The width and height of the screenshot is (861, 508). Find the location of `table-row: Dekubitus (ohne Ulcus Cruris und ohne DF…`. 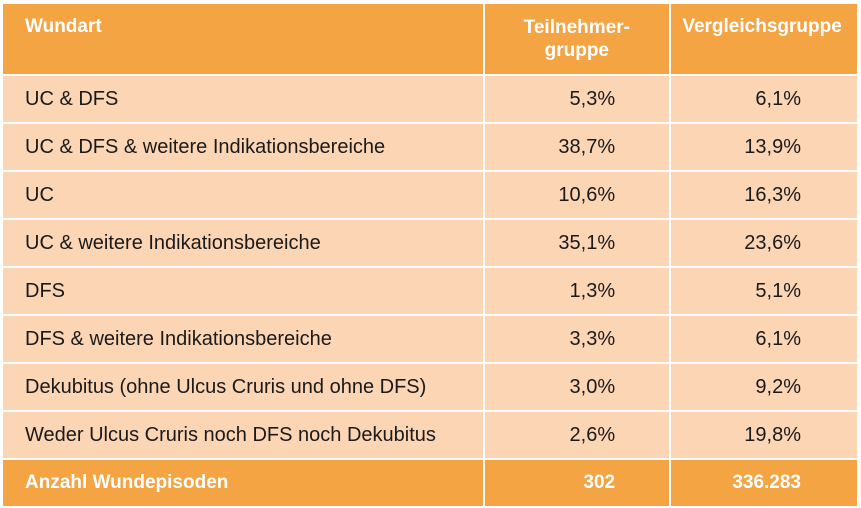

table-row: Dekubitus (ohne Ulcus Cruris und ohne DF… is located at coordinates (430, 387).